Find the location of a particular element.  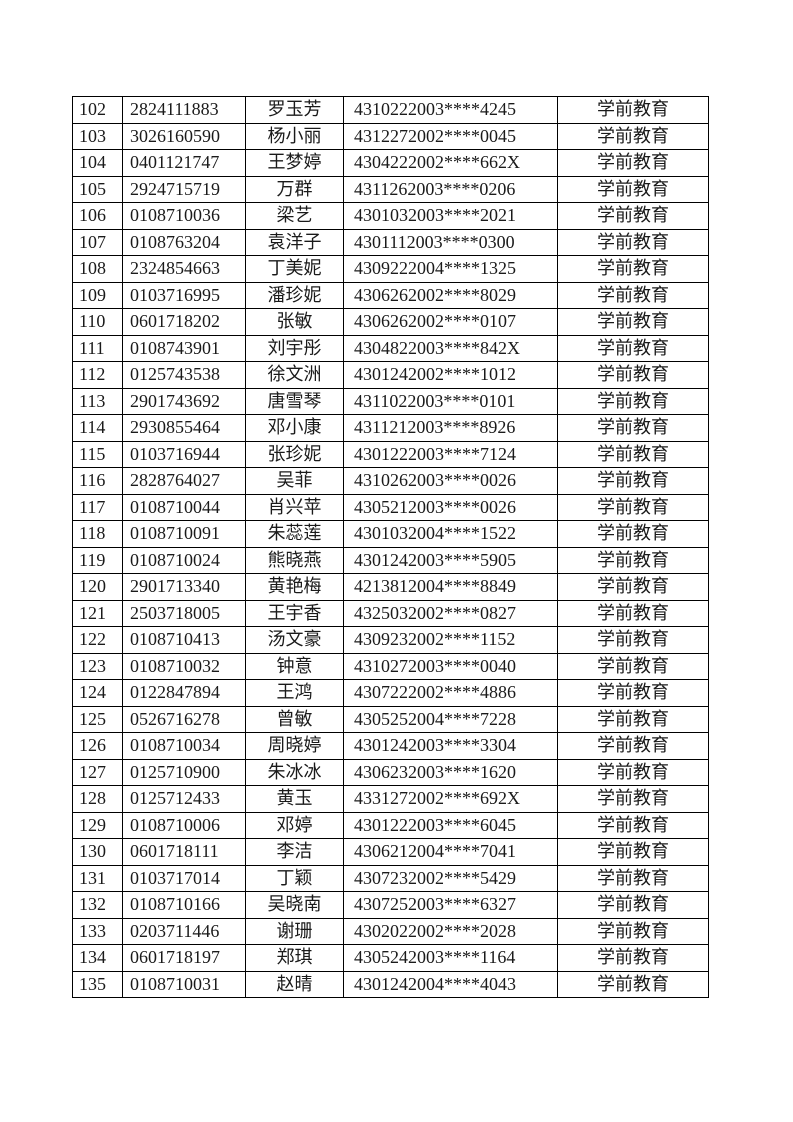

name-cell: 赵晴 is located at coordinates (294, 984).